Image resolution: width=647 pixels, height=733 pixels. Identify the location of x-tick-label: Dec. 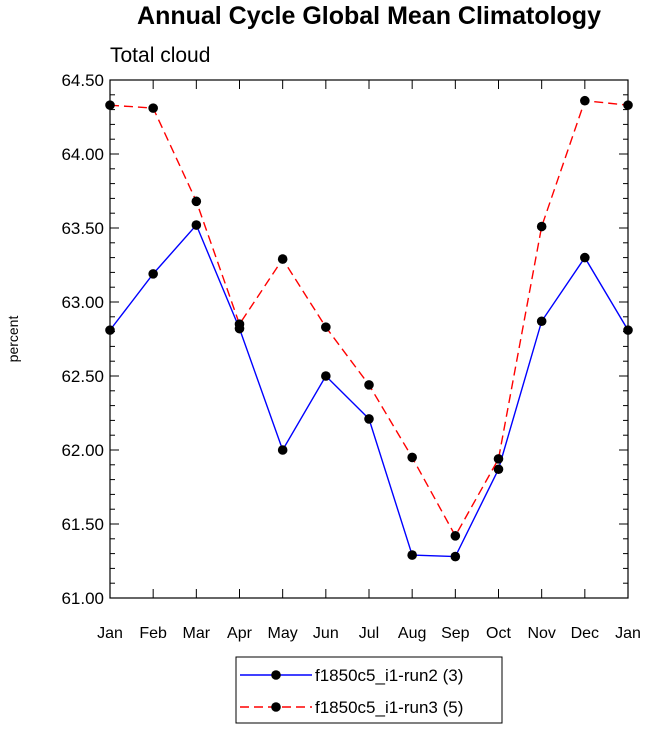
(585, 633).